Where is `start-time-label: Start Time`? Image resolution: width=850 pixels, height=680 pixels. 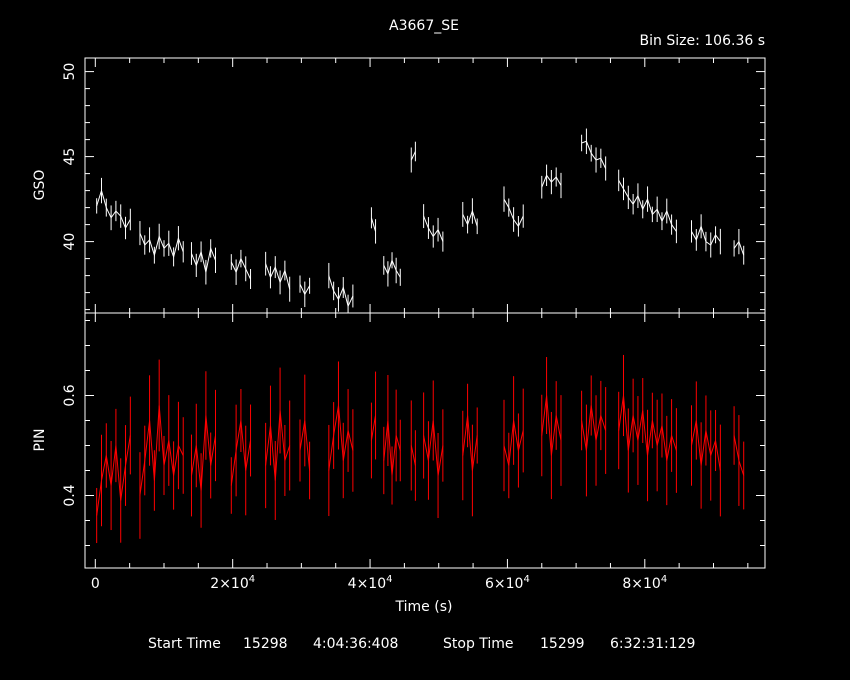
start-time-label: Start Time is located at coordinates (184, 644).